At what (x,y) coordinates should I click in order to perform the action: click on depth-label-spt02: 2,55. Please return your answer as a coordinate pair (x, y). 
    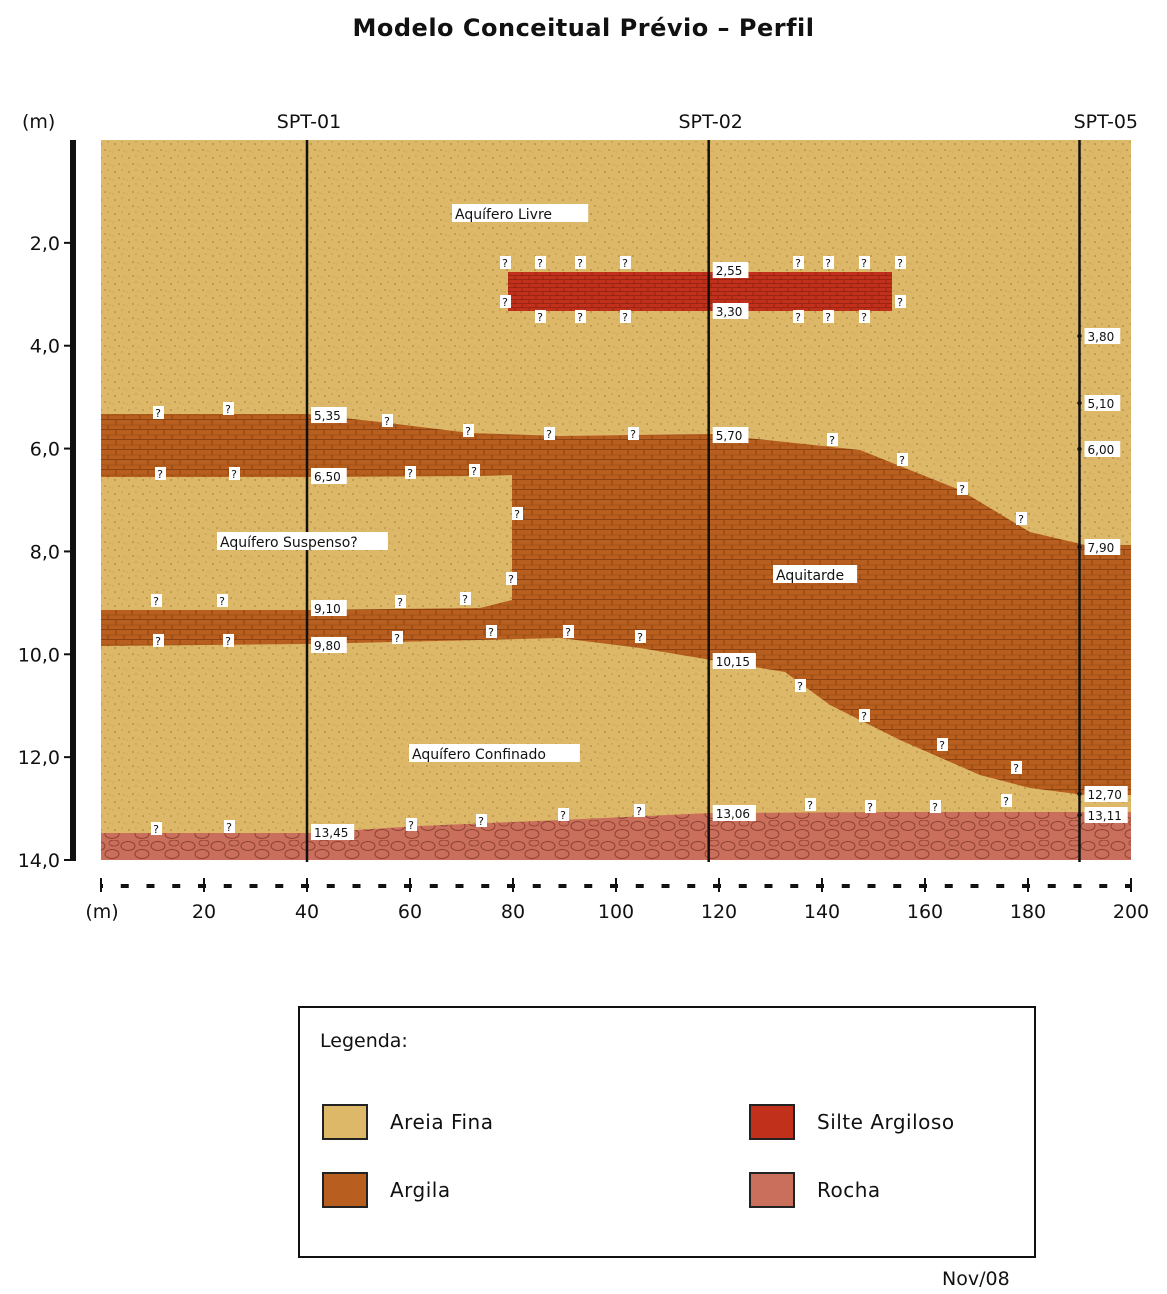
    Looking at the image, I should click on (729, 271).